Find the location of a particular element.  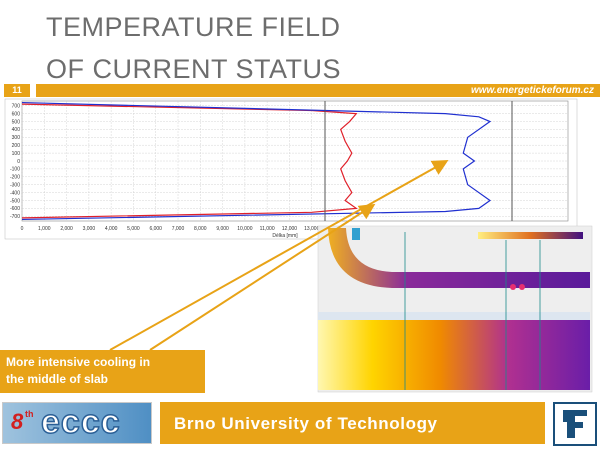

y-tick-label: -500 is located at coordinates (15, 201).